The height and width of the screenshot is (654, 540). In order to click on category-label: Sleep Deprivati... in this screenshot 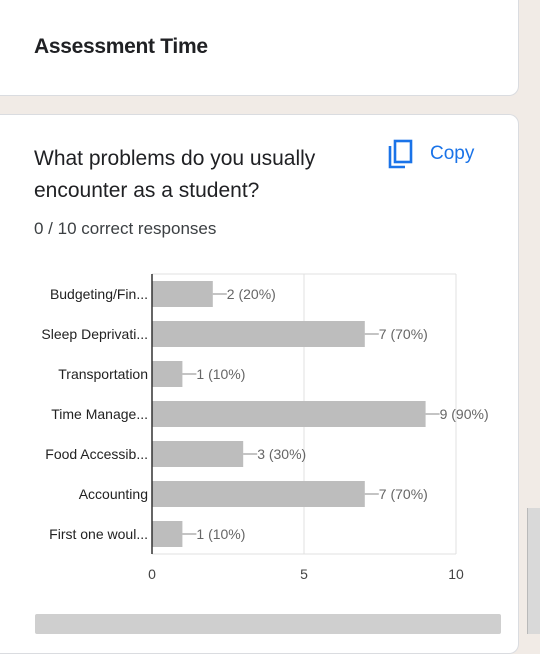, I will do `click(94, 334)`.